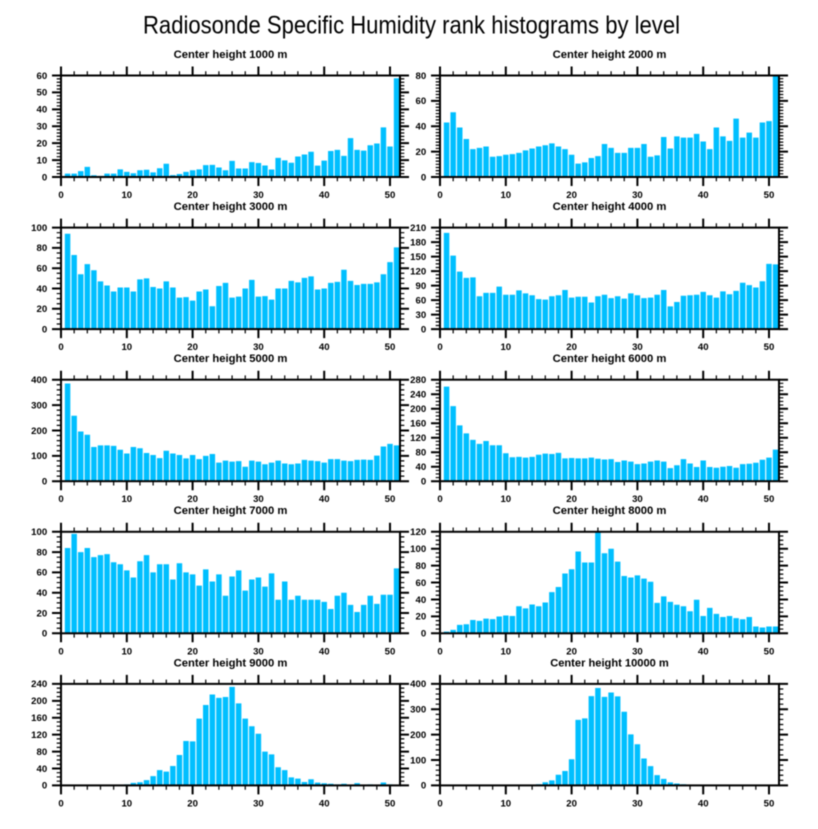 This screenshot has width=818, height=829. Describe the element at coordinates (610, 55) in the screenshot. I see `svg-text: Center height 2000 m` at that location.